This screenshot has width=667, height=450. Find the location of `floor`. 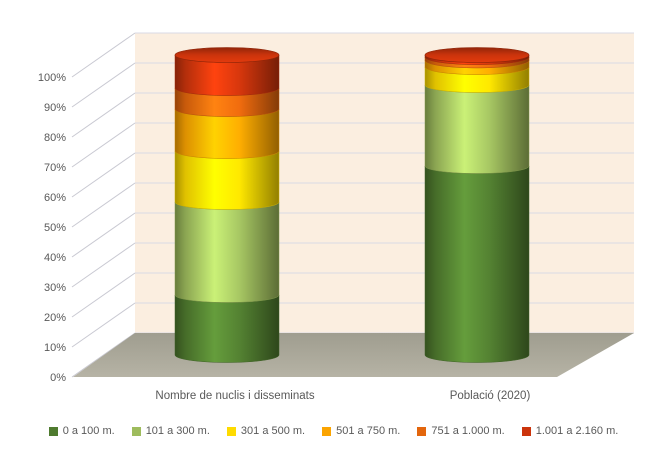

floor is located at coordinates (353, 355).